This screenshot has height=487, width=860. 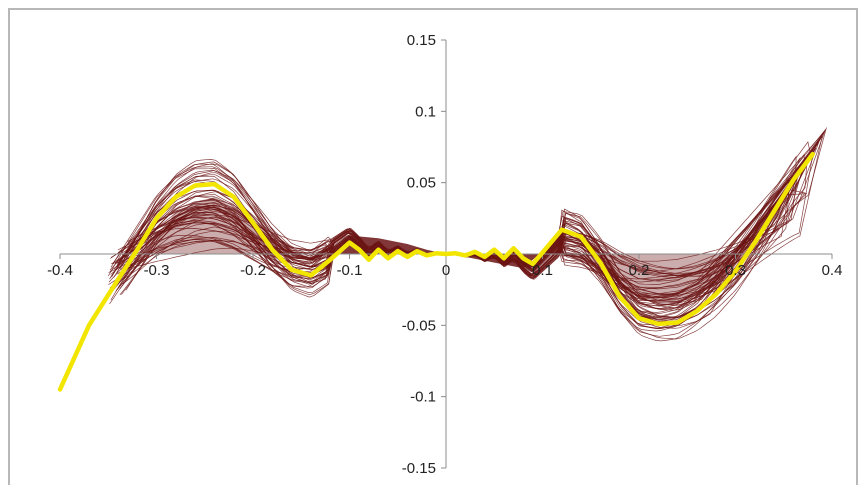 What do you see at coordinates (542, 270) in the screenshot?
I see `x-tick-label: 0.1` at bounding box center [542, 270].